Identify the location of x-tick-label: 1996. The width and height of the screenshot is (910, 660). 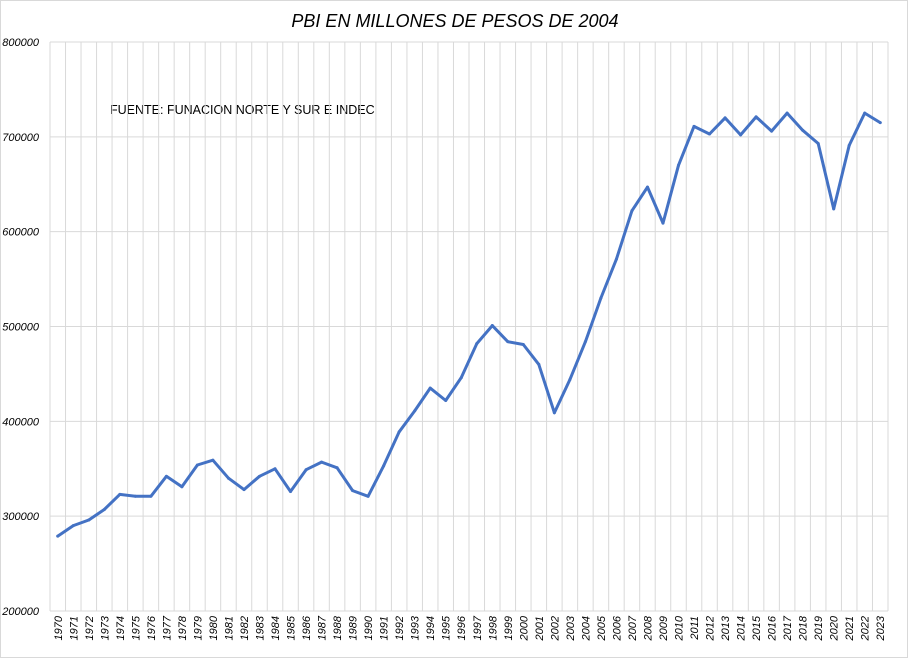
(462, 627).